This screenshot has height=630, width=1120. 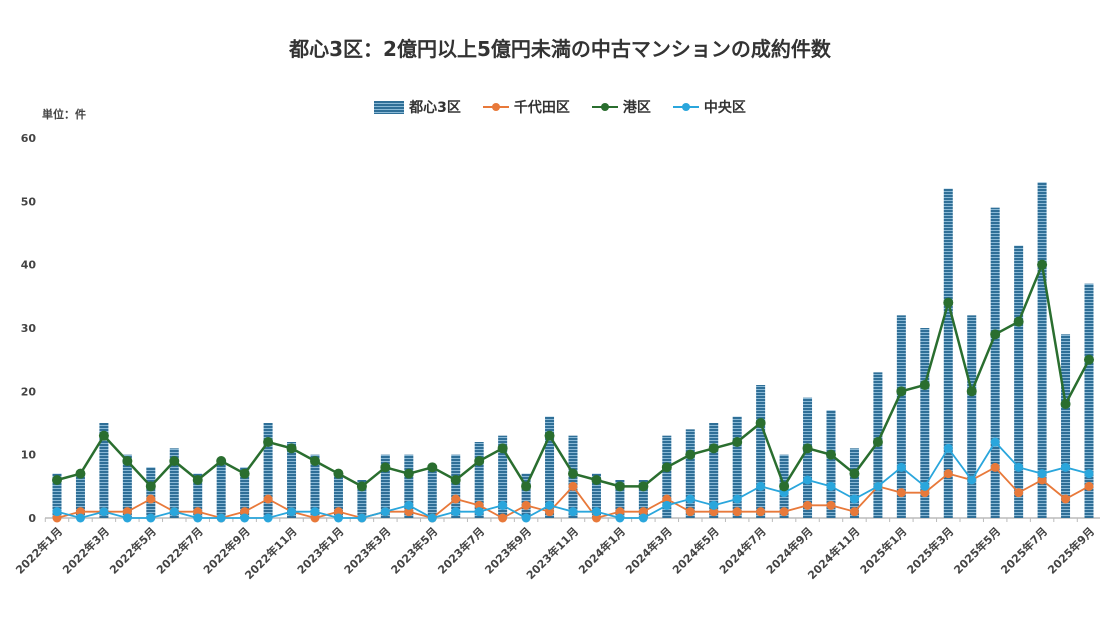 What do you see at coordinates (742, 550) in the screenshot?
I see `x-tick-label: 2024年7月` at bounding box center [742, 550].